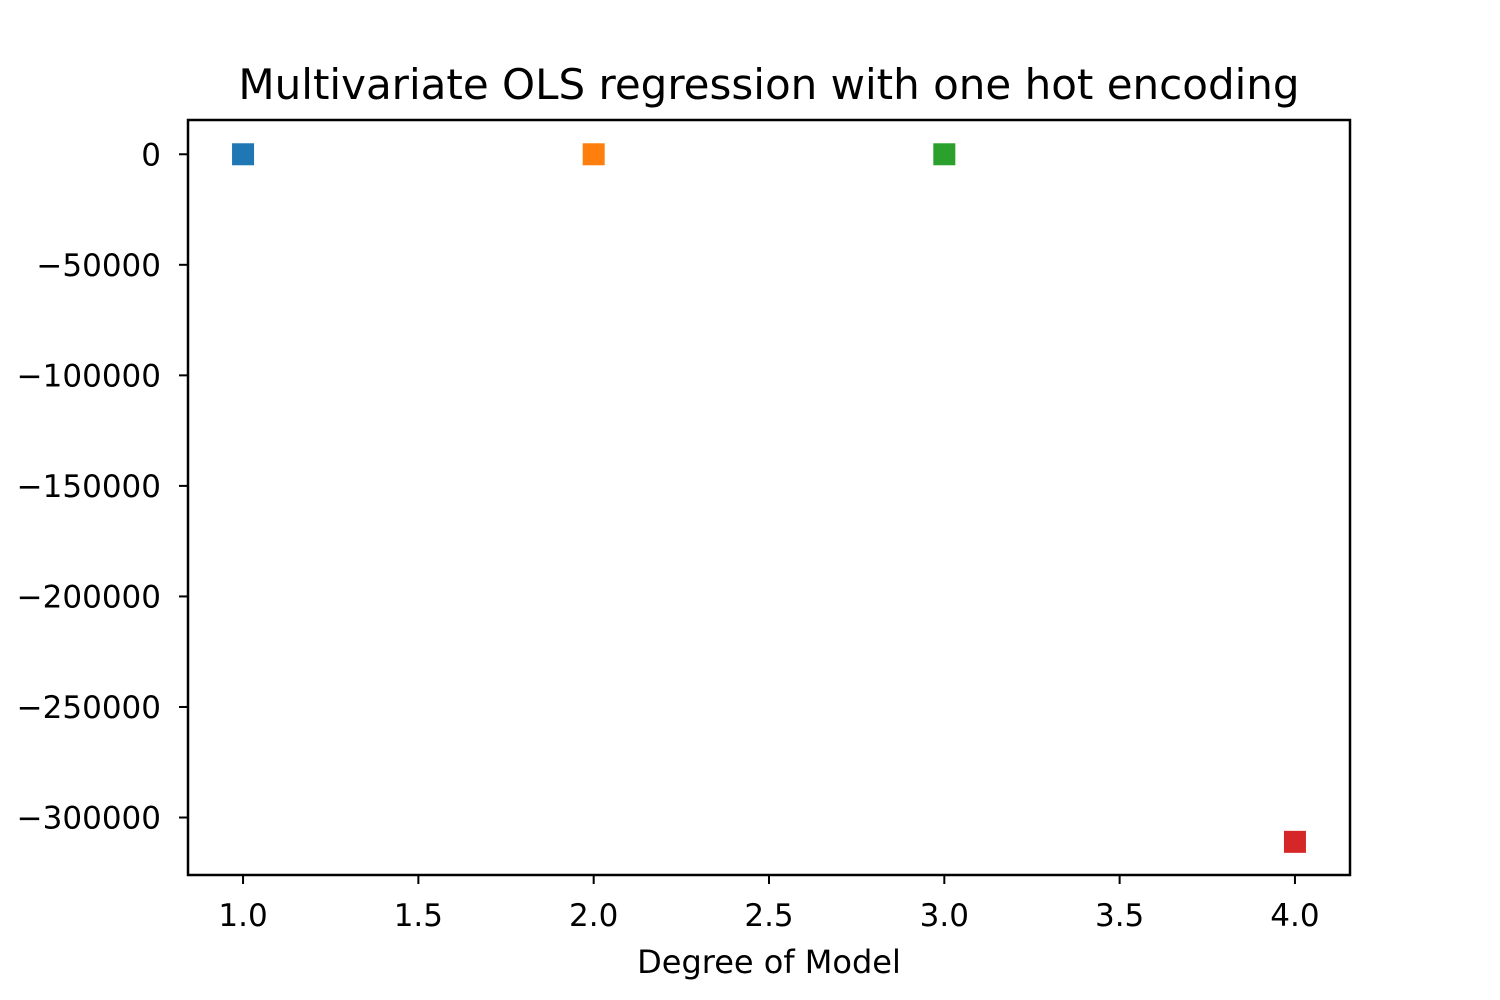  What do you see at coordinates (89, 487) in the screenshot?
I see `y-tick-label: −150000` at bounding box center [89, 487].